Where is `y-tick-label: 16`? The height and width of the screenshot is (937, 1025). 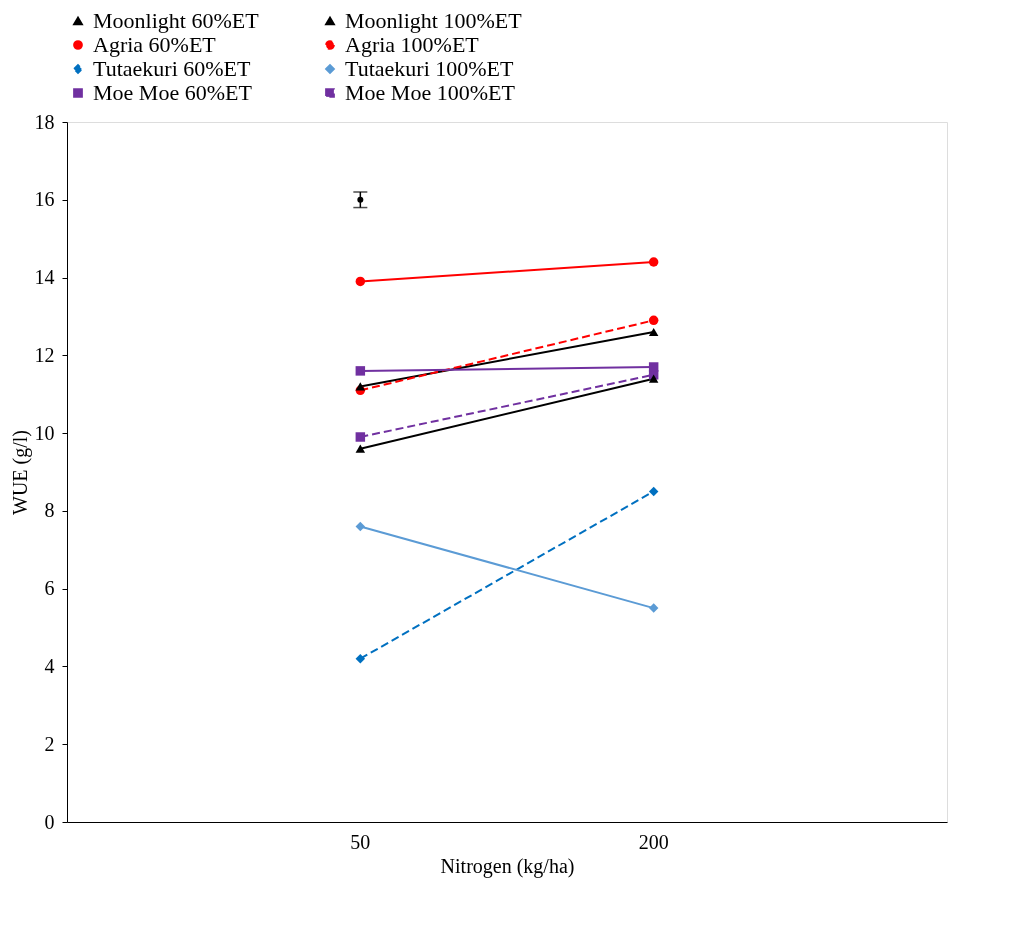 y-tick-label: 16 is located at coordinates (44, 199).